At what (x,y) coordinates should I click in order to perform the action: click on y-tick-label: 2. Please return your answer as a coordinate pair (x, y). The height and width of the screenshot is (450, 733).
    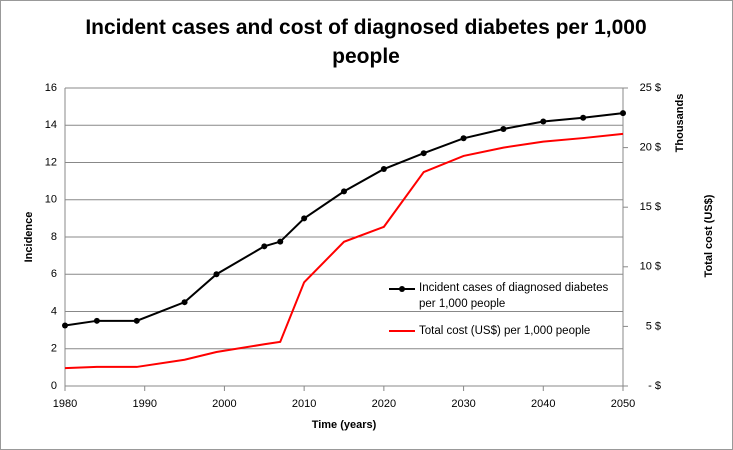
    Looking at the image, I should click on (54, 349).